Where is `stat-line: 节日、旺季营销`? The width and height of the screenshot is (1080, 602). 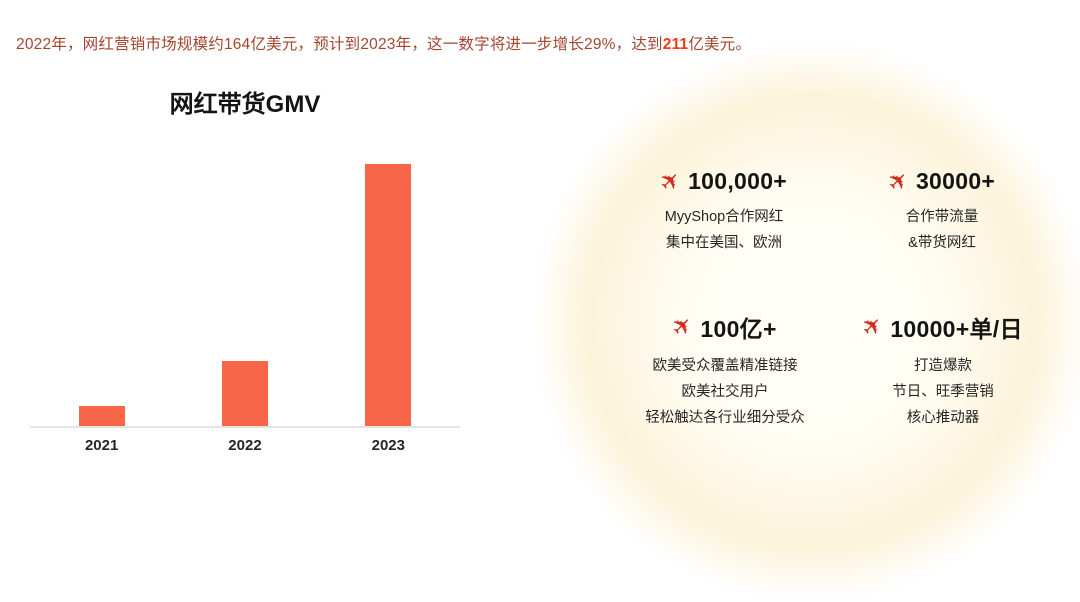
stat-line: 节日、旺季营销 is located at coordinates (943, 392).